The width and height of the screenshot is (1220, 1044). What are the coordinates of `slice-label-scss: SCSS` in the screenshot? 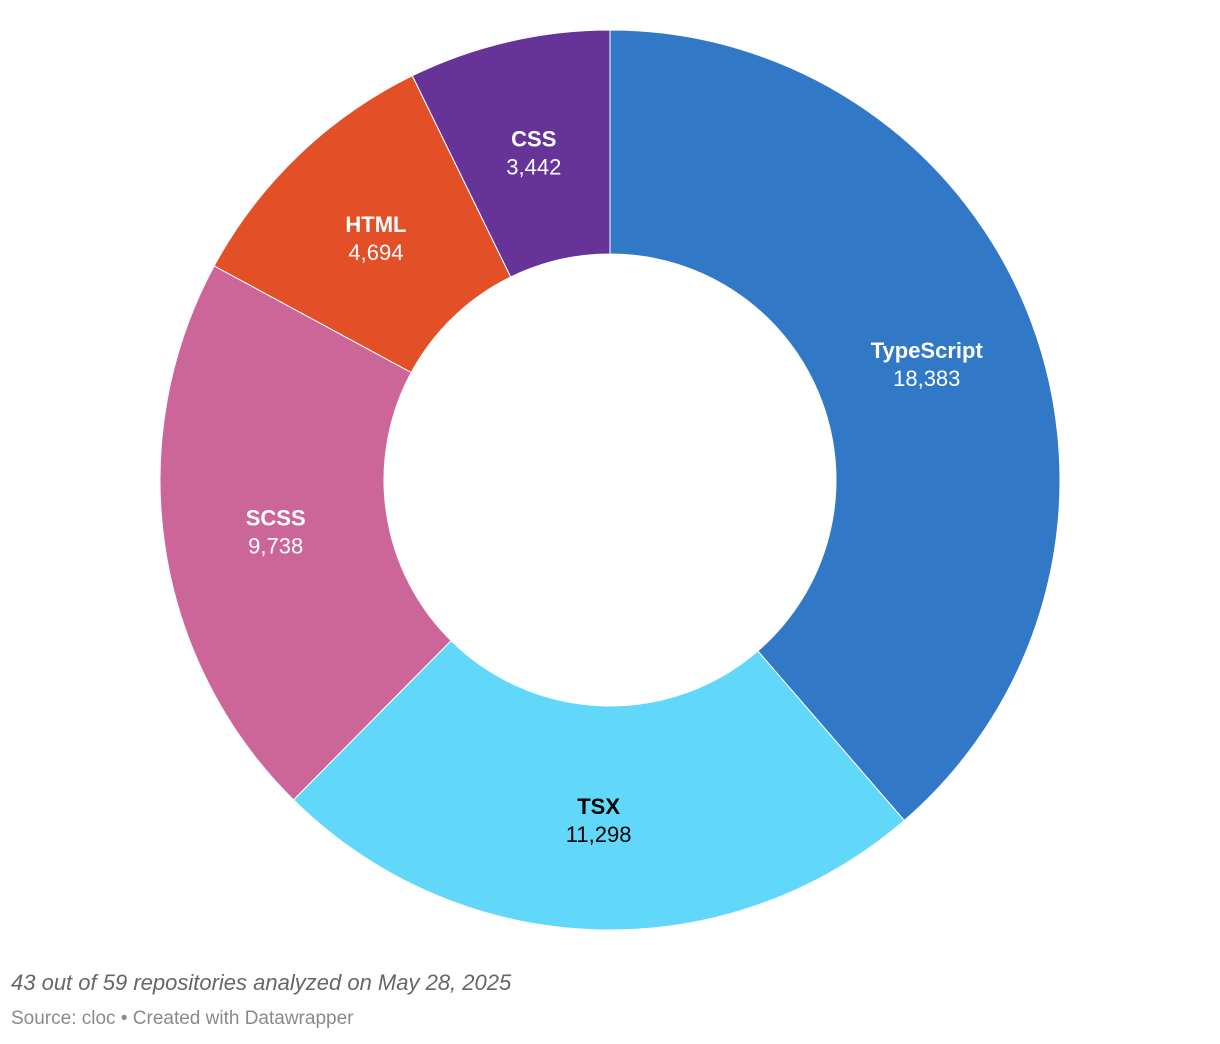 It's located at (276, 518).